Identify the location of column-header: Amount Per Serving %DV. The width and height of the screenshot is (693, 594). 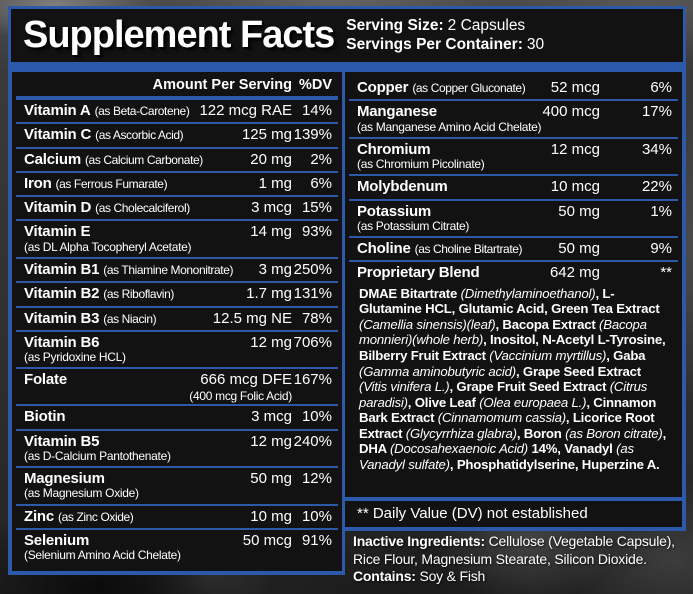
(177, 87).